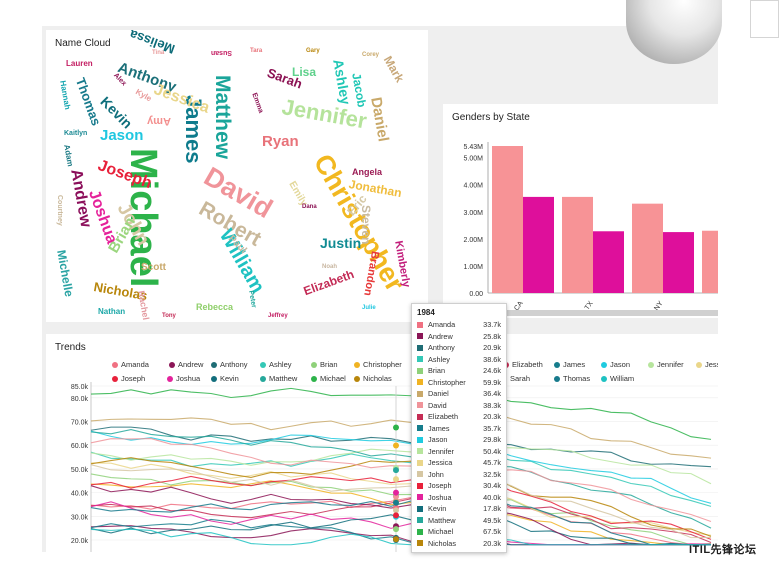 The height and width of the screenshot is (562, 779). What do you see at coordinates (569, 364) in the screenshot?
I see `legend-item-james: James` at bounding box center [569, 364].